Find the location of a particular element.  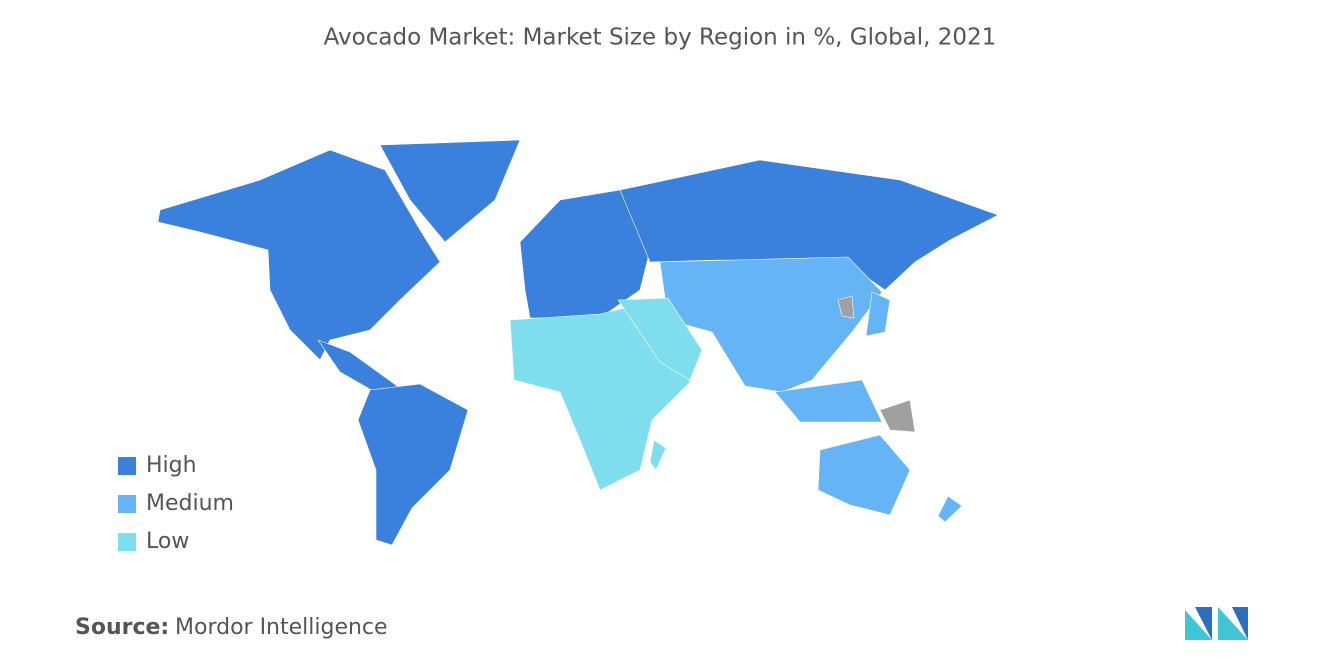

legend: High Medium Low is located at coordinates (176, 503).